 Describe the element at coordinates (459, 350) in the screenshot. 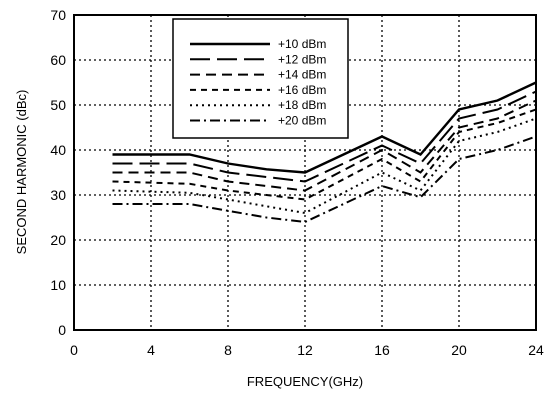

I see `x-tick-label: 20` at that location.